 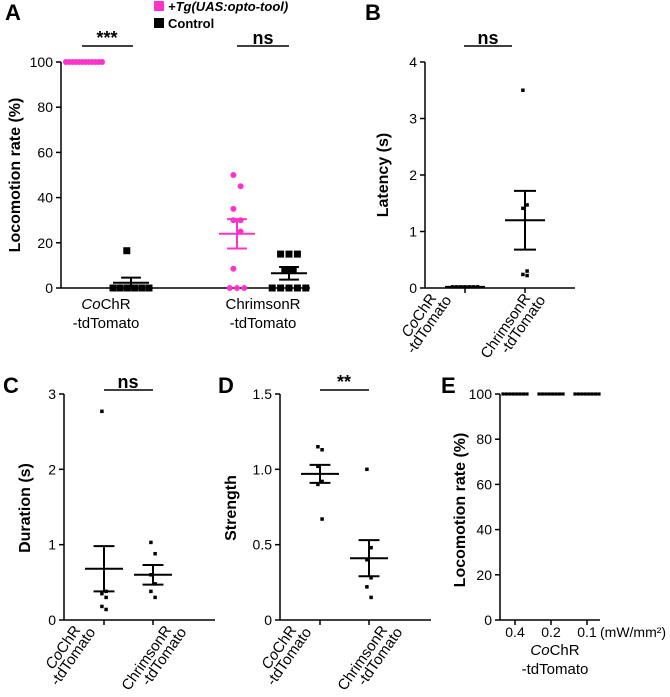 I want to click on panel-d-sig: **, so click(x=344, y=382).